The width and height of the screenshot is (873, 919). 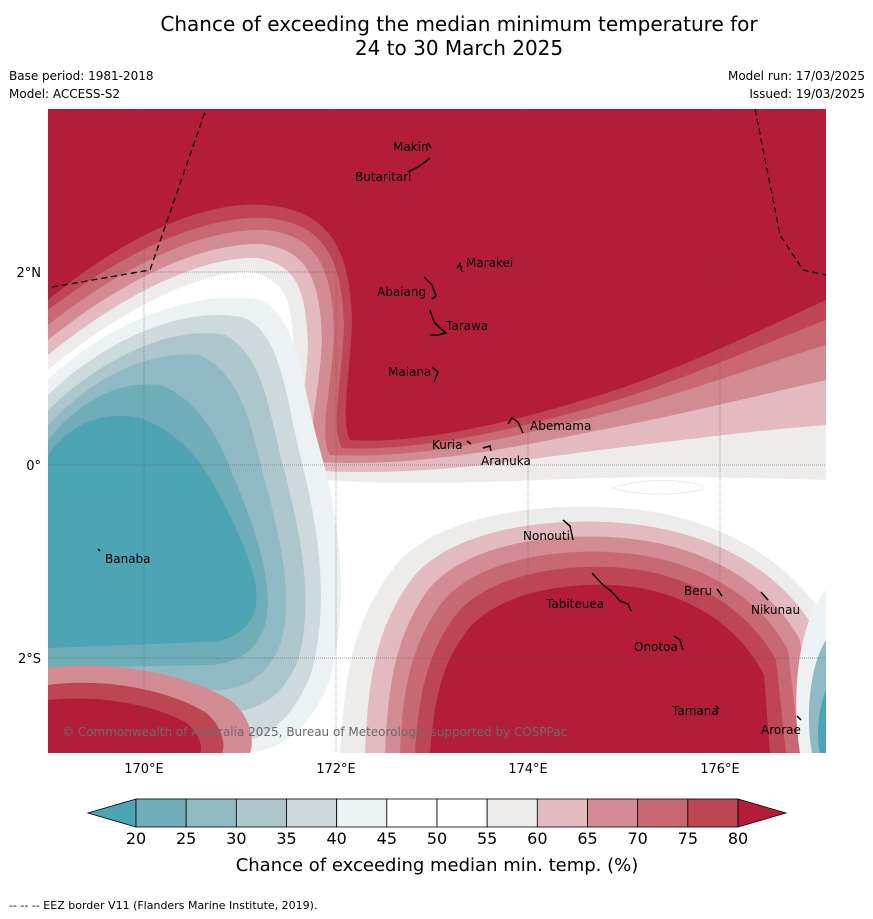 I want to click on model-name: Model: ACCESS-S2, so click(x=65, y=94).